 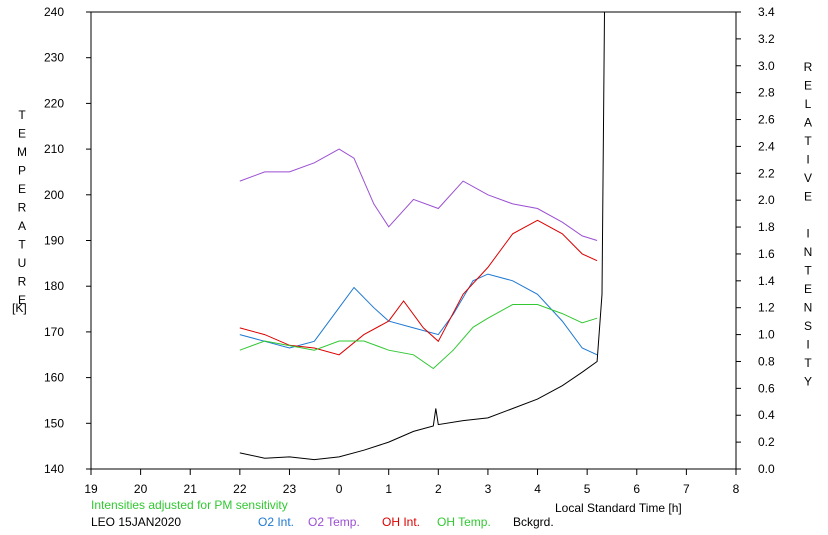 What do you see at coordinates (141, 489) in the screenshot?
I see `x-tick-label: 20` at bounding box center [141, 489].